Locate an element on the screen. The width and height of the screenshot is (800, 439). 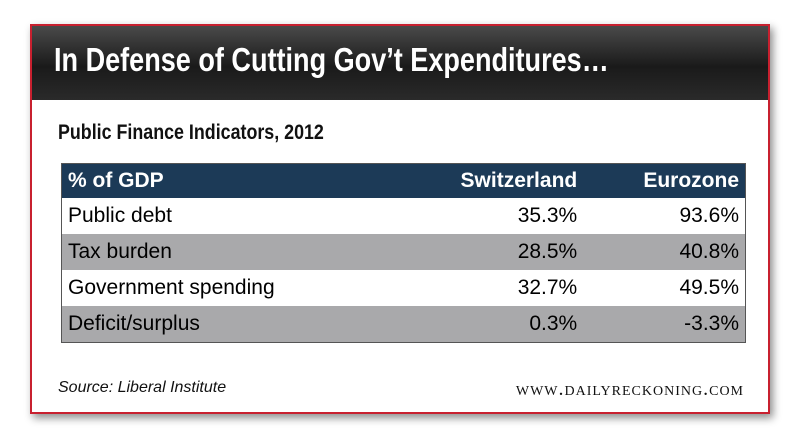
table-row: Deficit/surplus 0.3% -3.3% is located at coordinates (403, 324).